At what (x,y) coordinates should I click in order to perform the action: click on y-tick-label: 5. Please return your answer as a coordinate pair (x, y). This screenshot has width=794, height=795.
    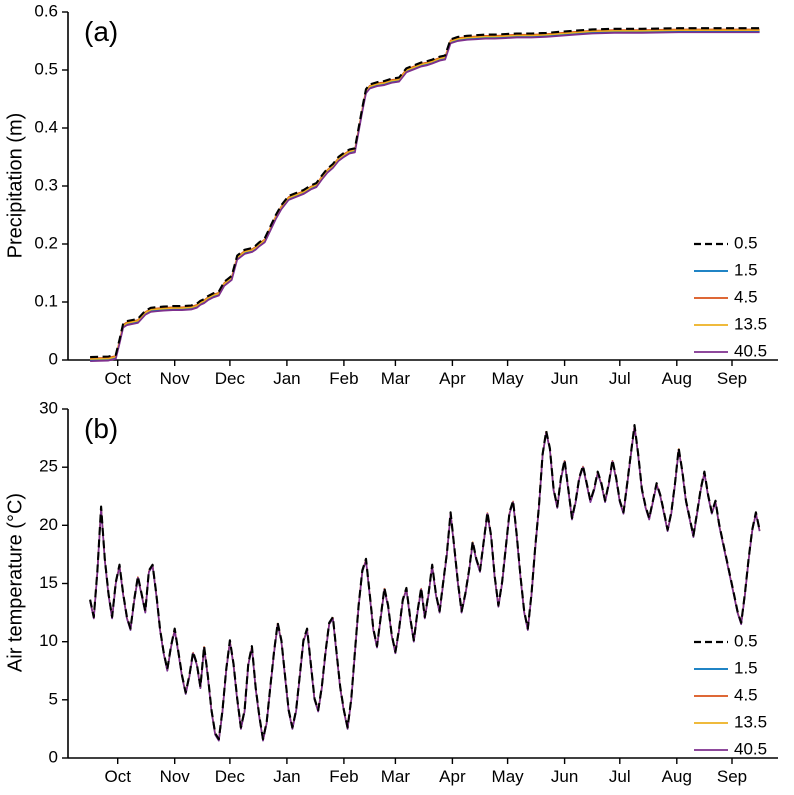
    Looking at the image, I should click on (53, 698).